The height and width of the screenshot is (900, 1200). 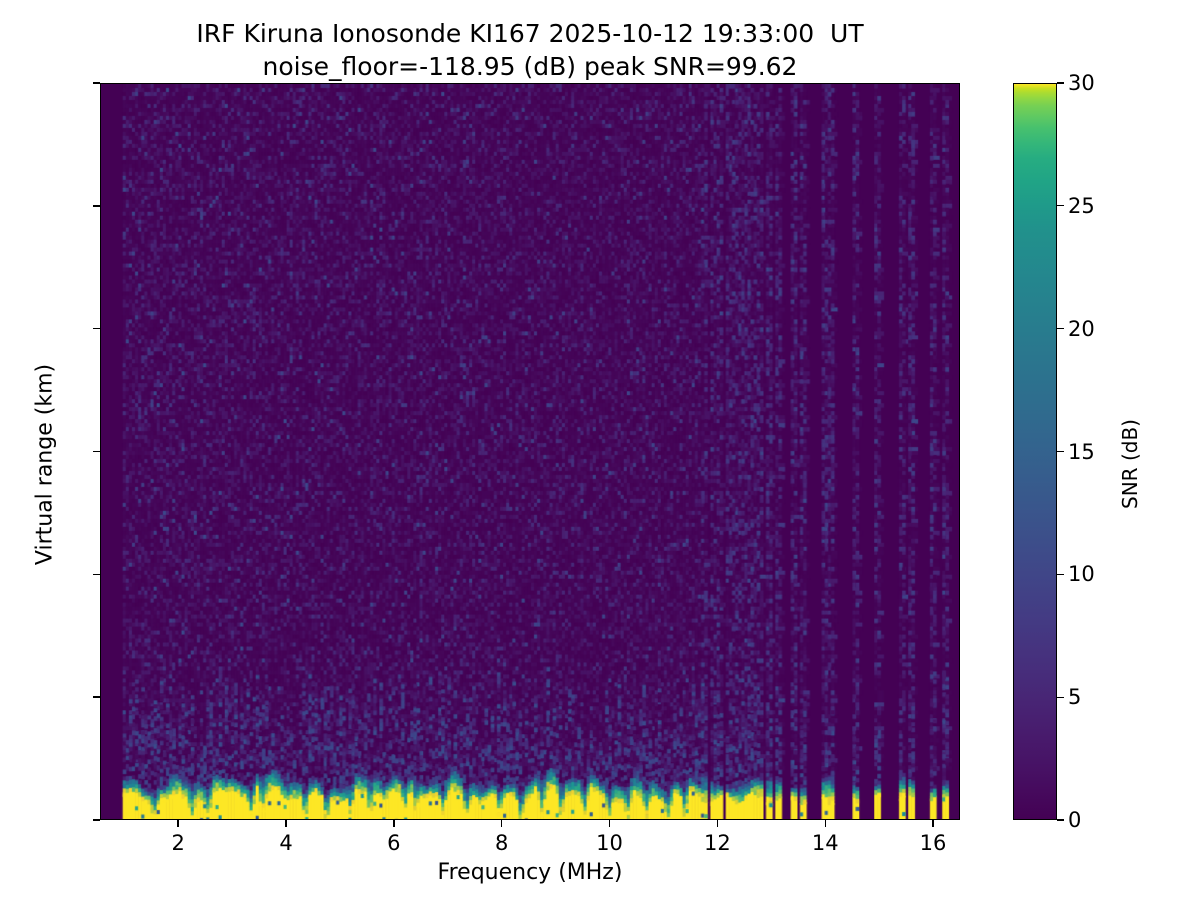 I want to click on colorbar-tick-label: 30, so click(x=1081, y=83).